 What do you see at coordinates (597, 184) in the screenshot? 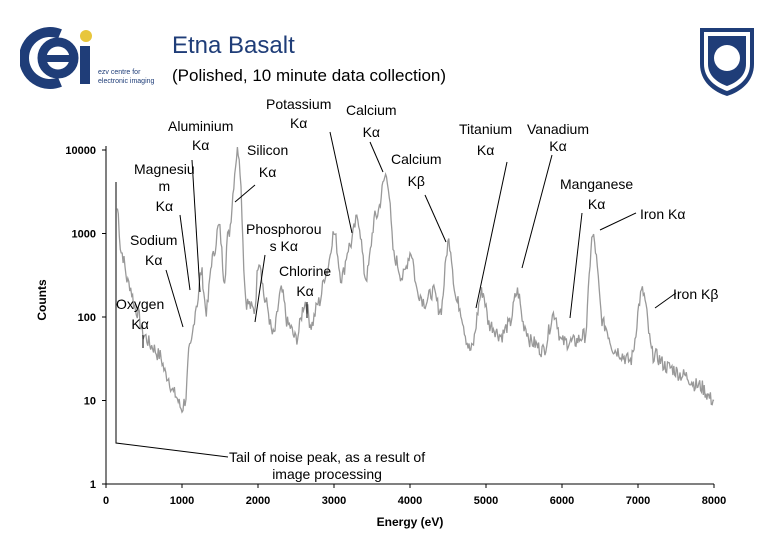
I see `annotation-manganese-name: Manganese` at bounding box center [597, 184].